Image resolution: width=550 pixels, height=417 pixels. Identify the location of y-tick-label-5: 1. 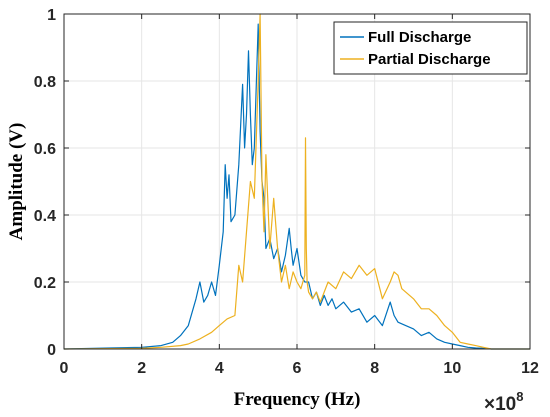
(51, 15).